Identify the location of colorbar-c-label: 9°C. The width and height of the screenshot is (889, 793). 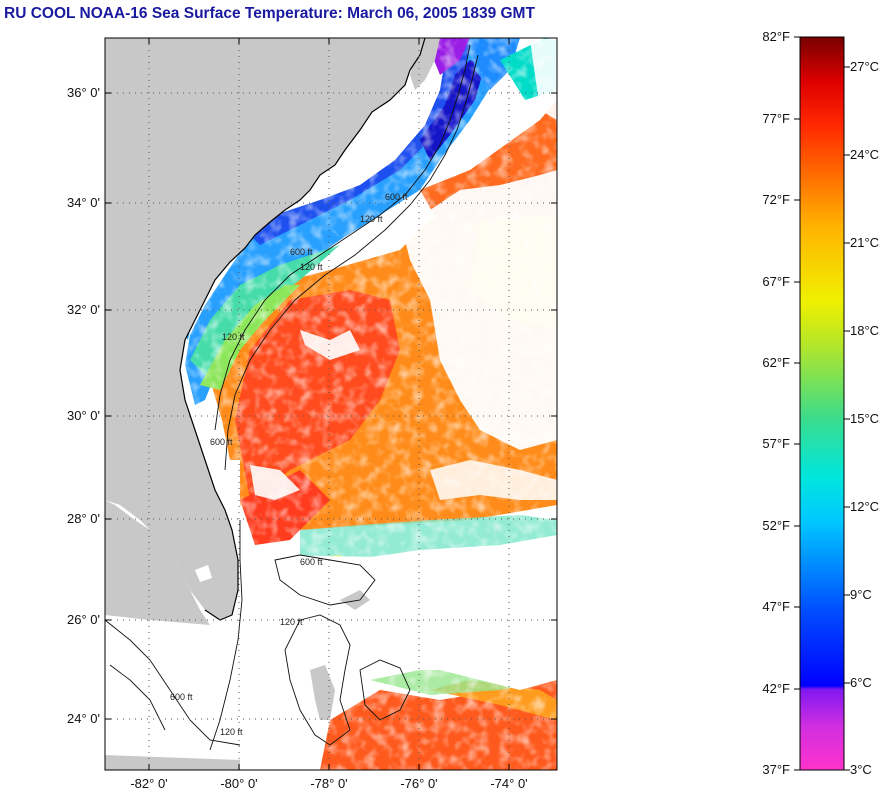
(861, 594).